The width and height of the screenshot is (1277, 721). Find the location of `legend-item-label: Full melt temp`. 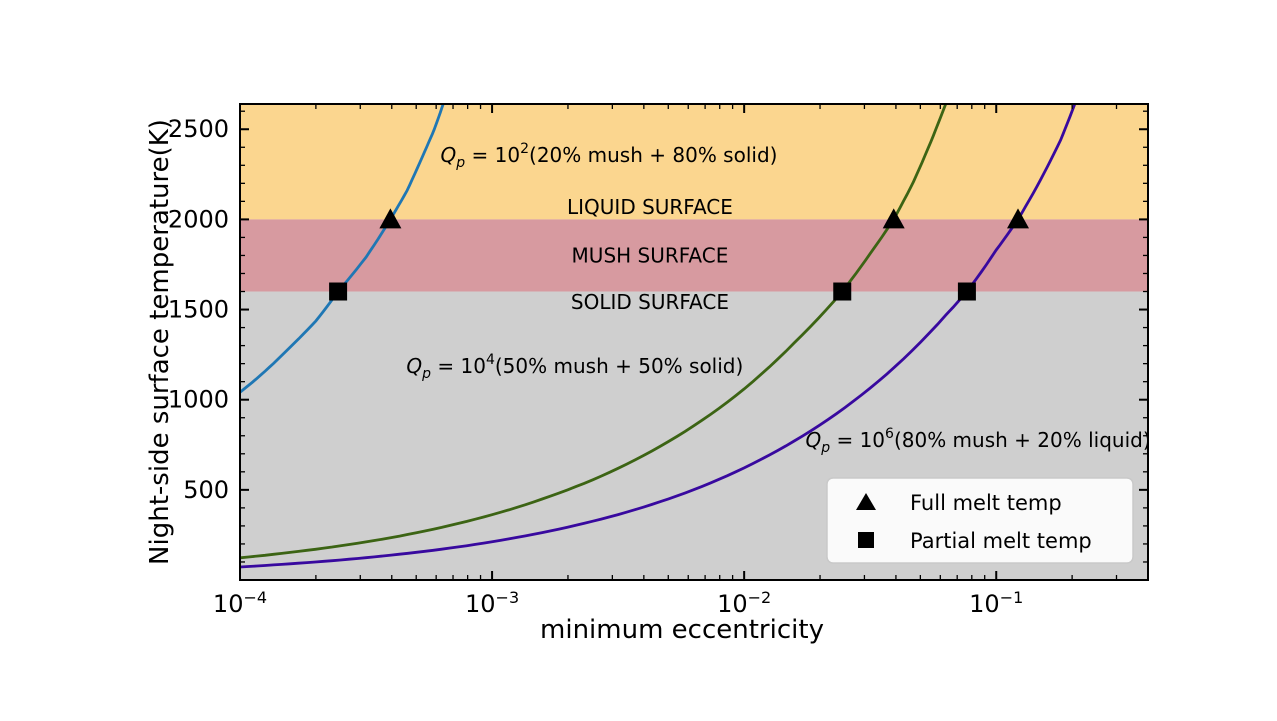

legend-item-label: Full melt temp is located at coordinates (986, 503).